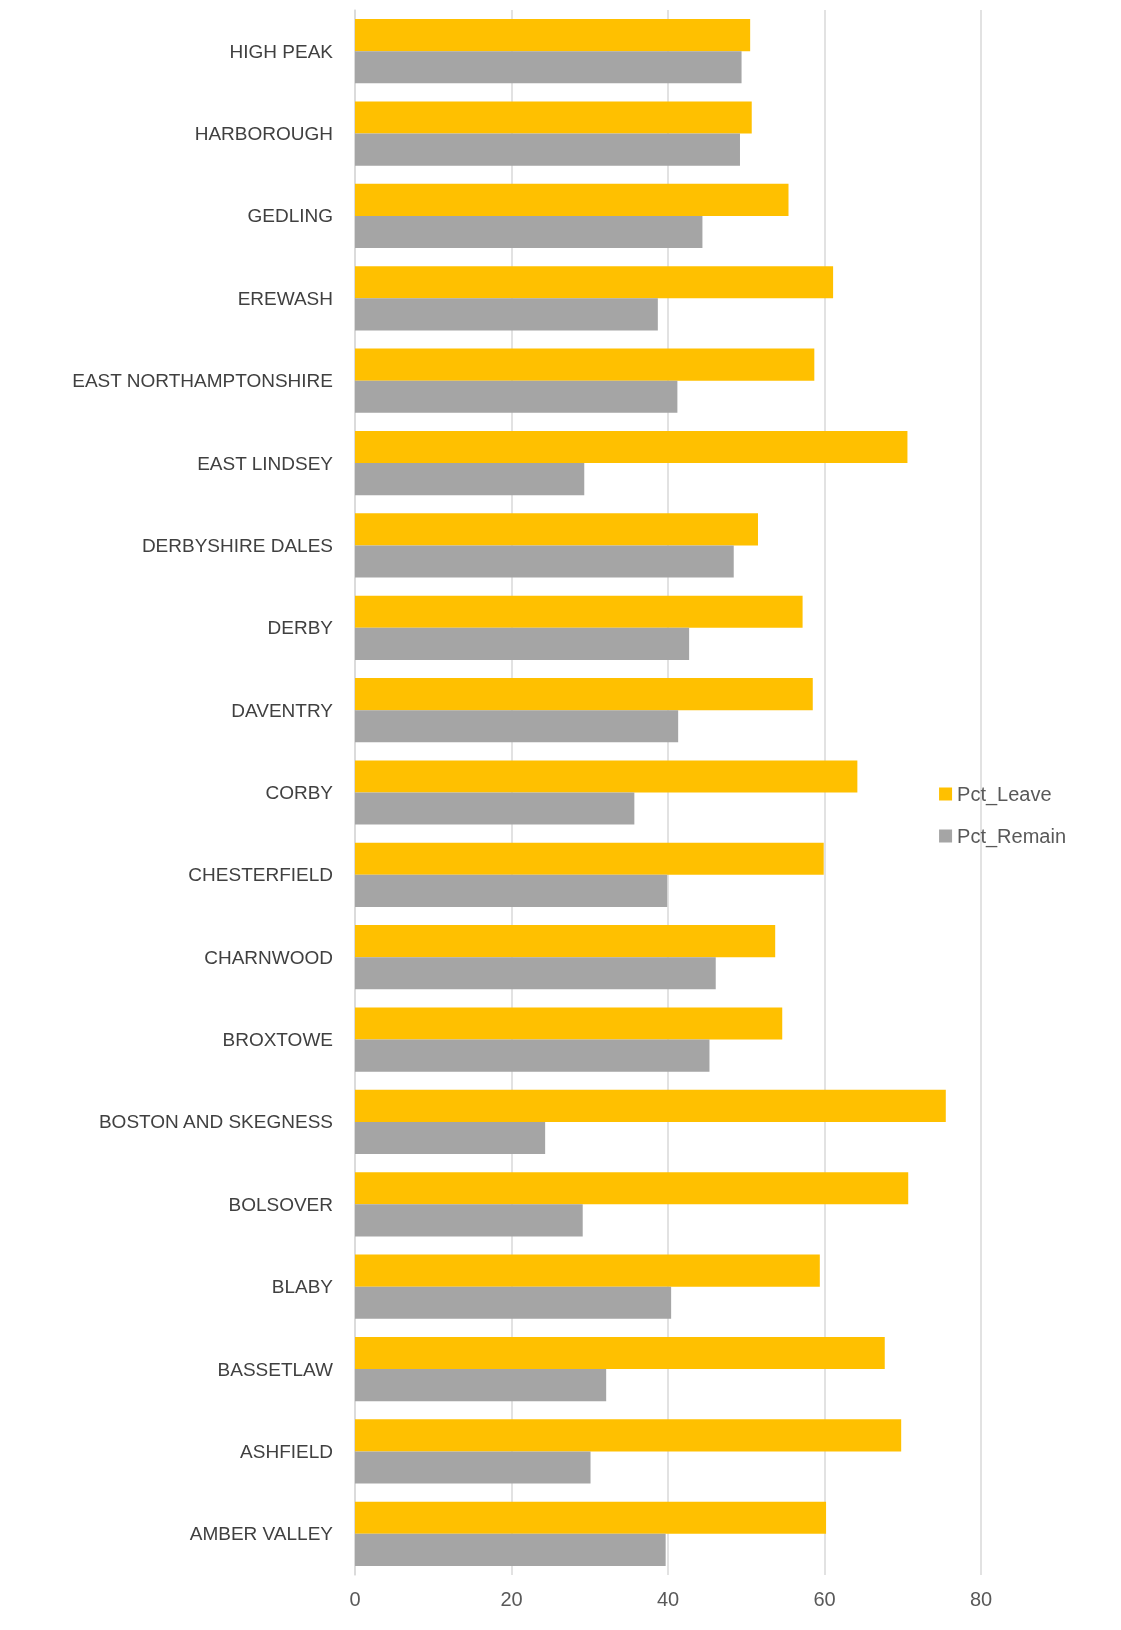 This screenshot has width=1121, height=1630. Describe the element at coordinates (511, 1599) in the screenshot. I see `x-tick-label: 20` at that location.